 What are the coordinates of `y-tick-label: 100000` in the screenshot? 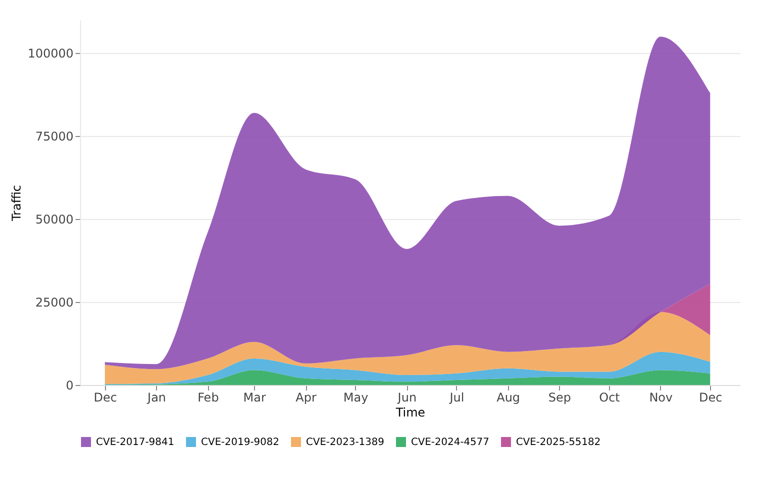 It's located at (51, 53).